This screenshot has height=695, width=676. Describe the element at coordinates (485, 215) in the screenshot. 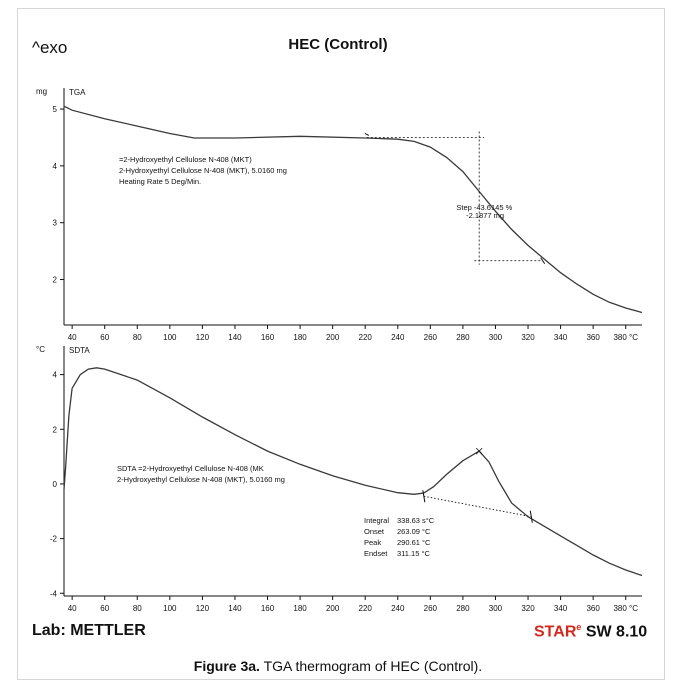

I see `tga-step-mass: -2.1877 mg` at that location.